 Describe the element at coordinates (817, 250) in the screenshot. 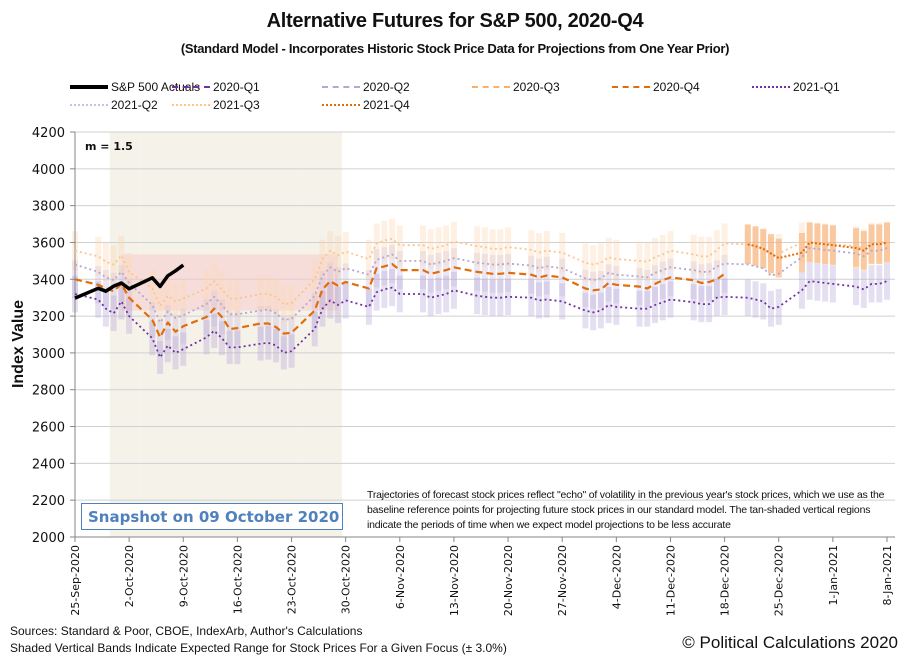

I see `series-line-2021-q4` at that location.